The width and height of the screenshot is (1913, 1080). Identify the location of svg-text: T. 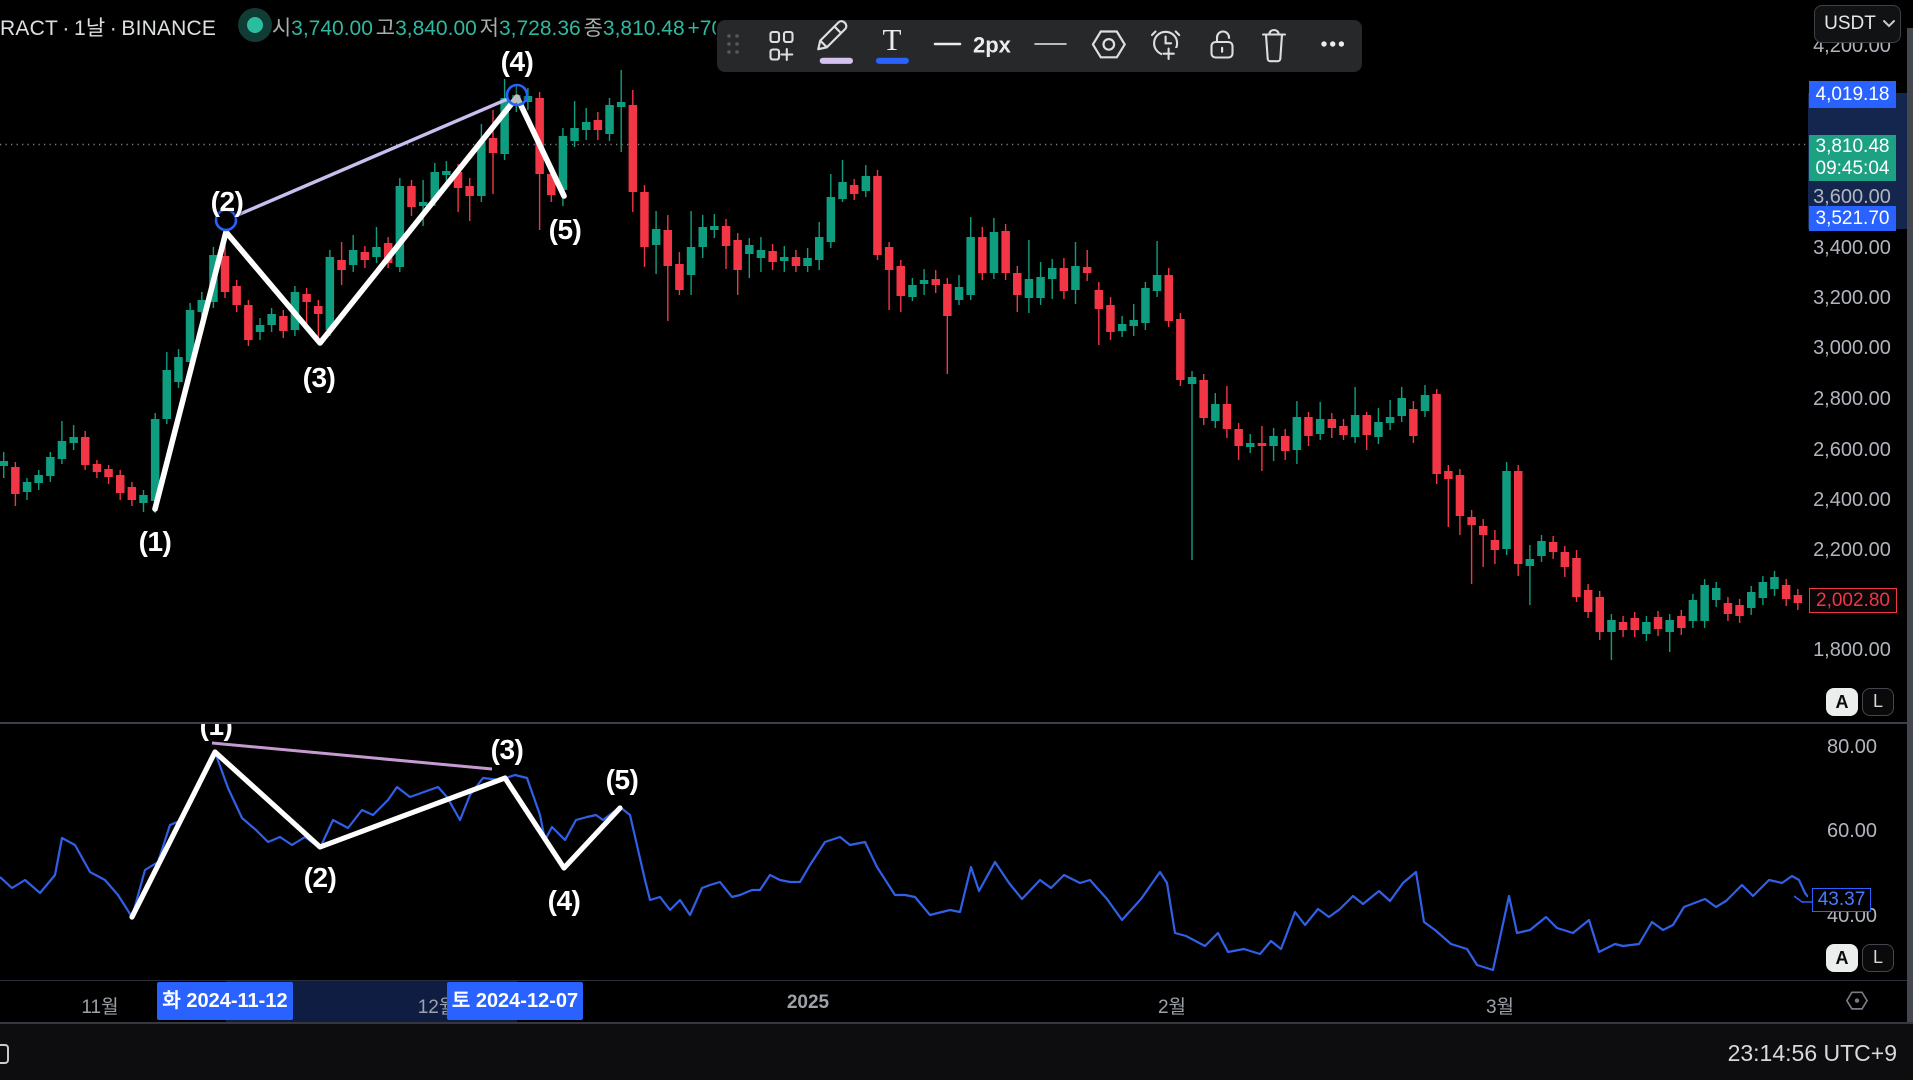
(892, 39).